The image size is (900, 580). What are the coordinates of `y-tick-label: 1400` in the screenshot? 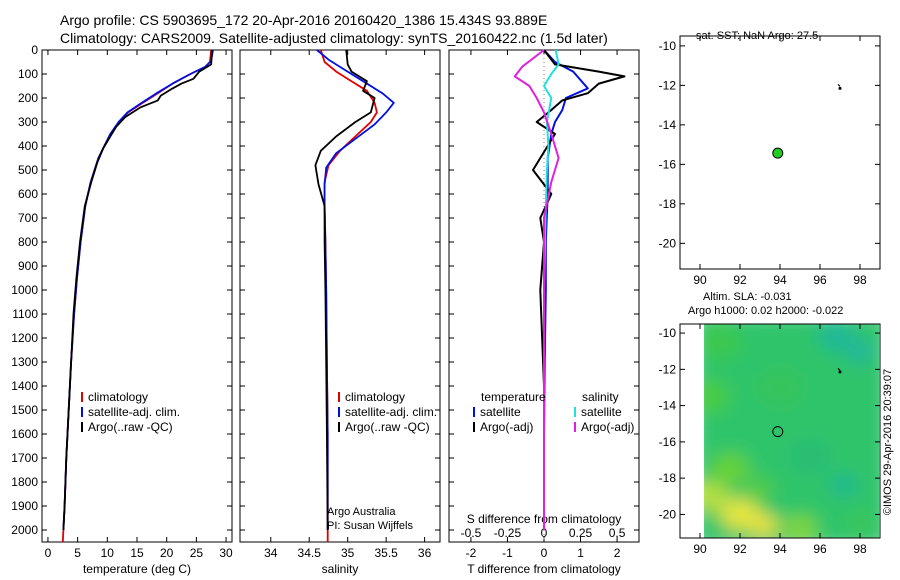 It's located at (24, 386).